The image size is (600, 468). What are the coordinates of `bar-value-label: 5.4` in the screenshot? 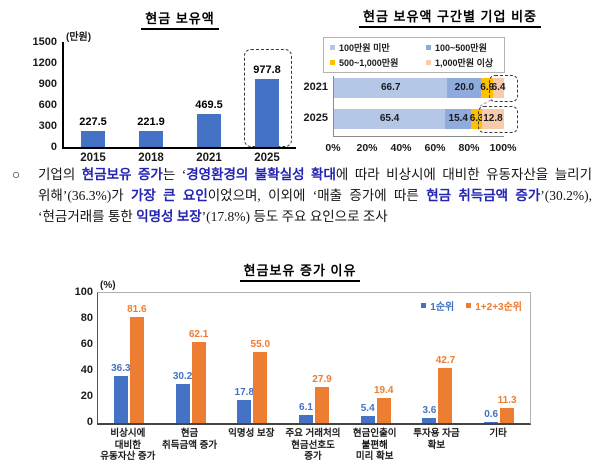 It's located at (367, 408).